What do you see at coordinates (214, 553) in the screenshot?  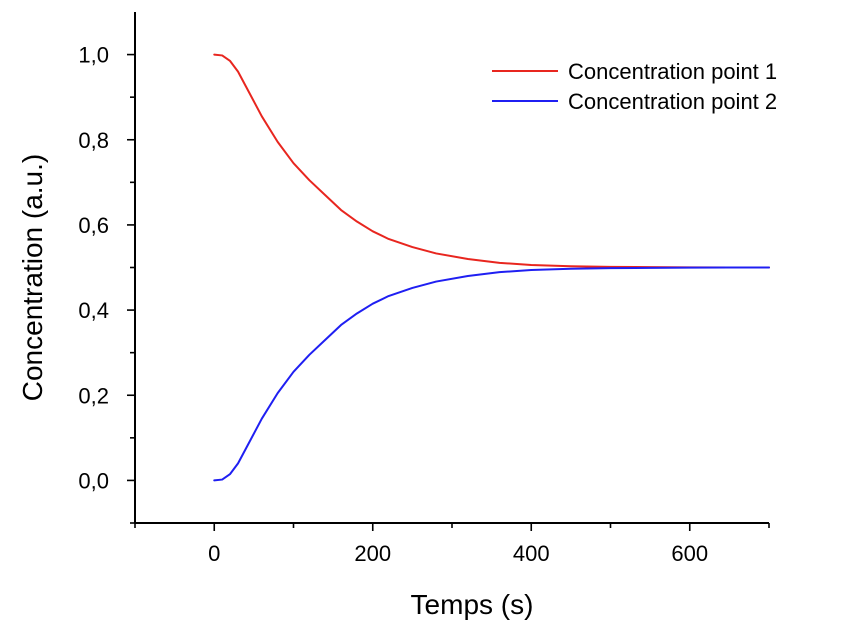 I see `x-tick-label: 0` at bounding box center [214, 553].